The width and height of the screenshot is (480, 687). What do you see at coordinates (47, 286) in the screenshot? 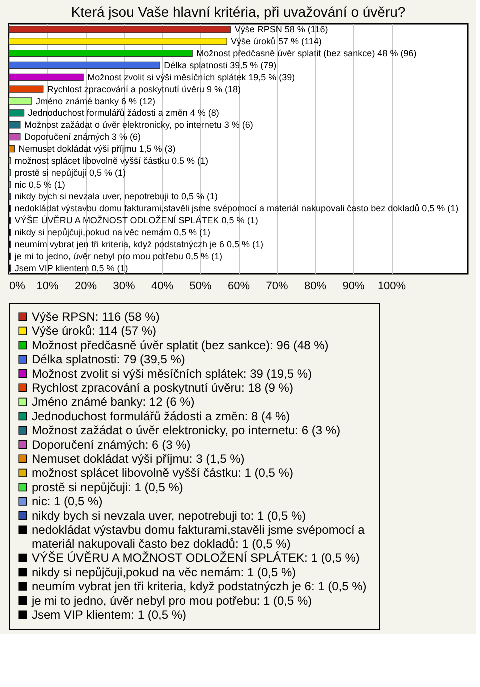
I see `x-tick-label: 10%` at bounding box center [47, 286].